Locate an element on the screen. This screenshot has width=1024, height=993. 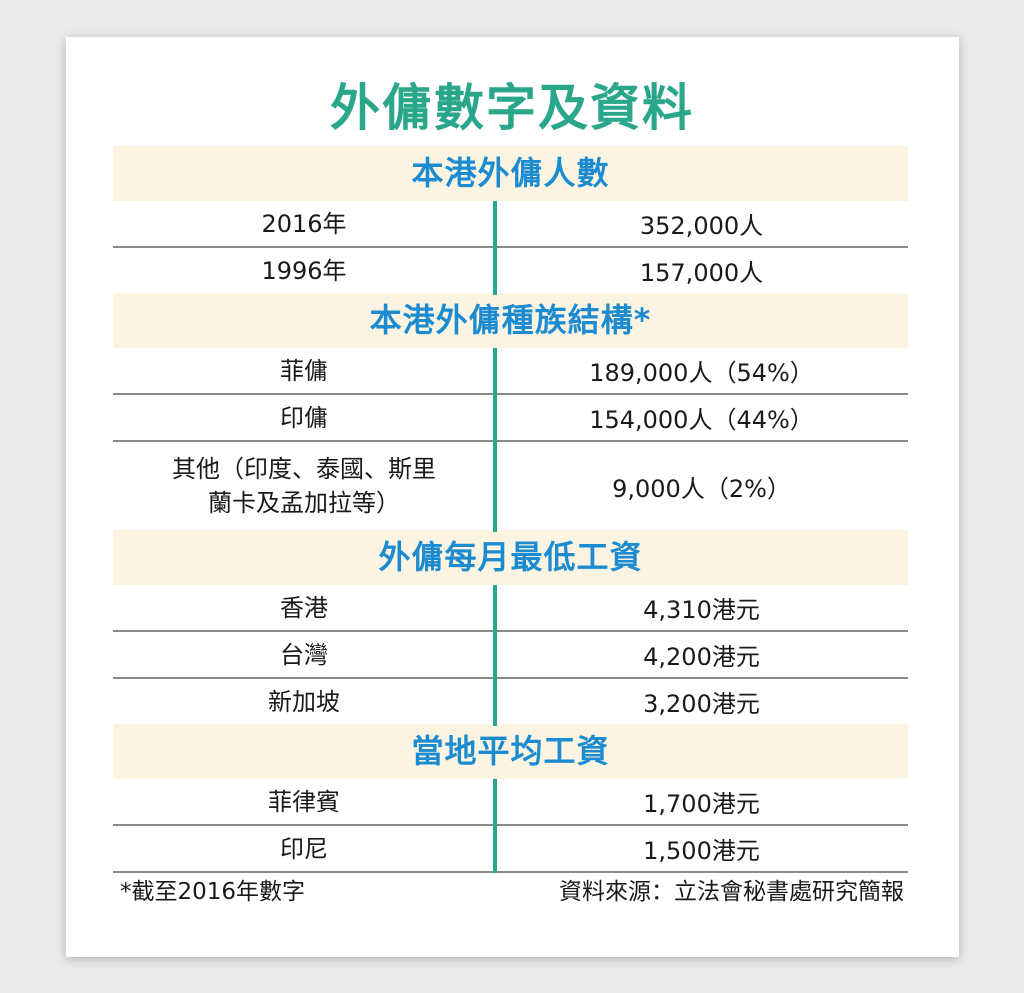
row-label: 香港 is located at coordinates (304, 607).